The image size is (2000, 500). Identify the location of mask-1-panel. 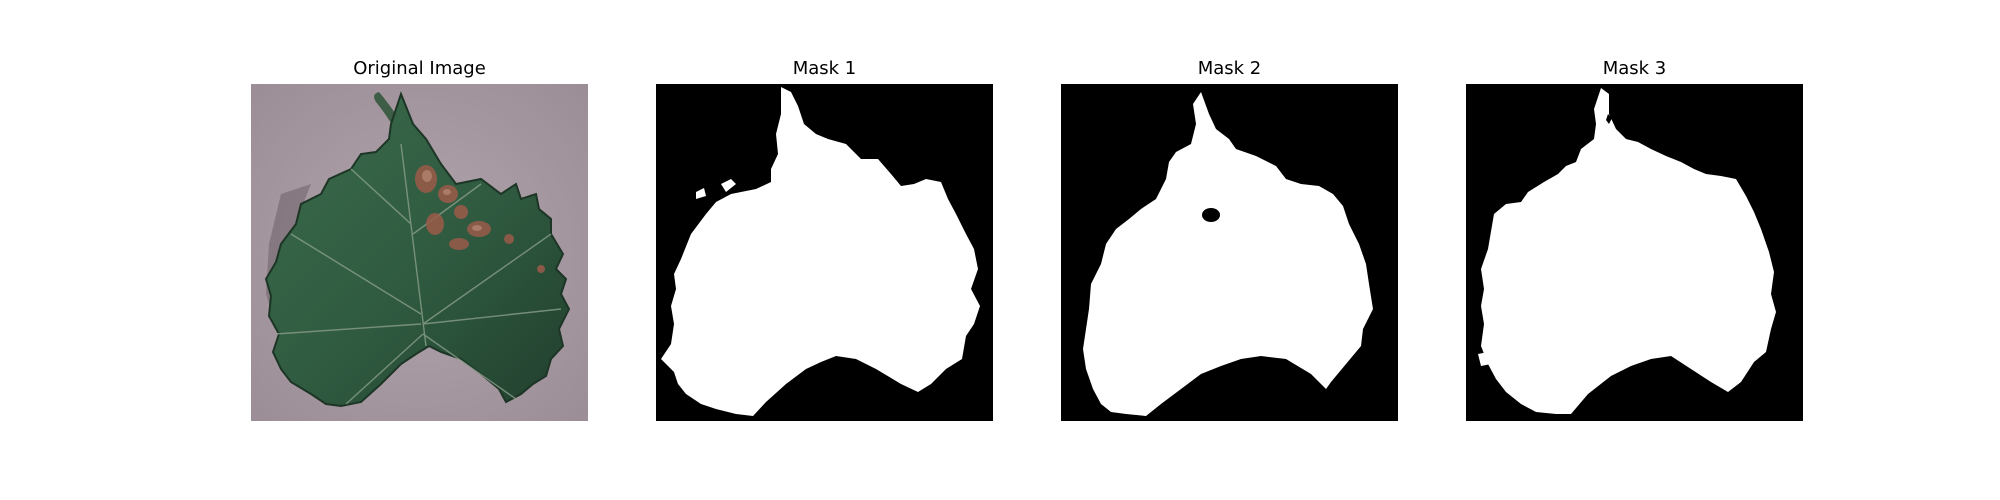
(824, 252).